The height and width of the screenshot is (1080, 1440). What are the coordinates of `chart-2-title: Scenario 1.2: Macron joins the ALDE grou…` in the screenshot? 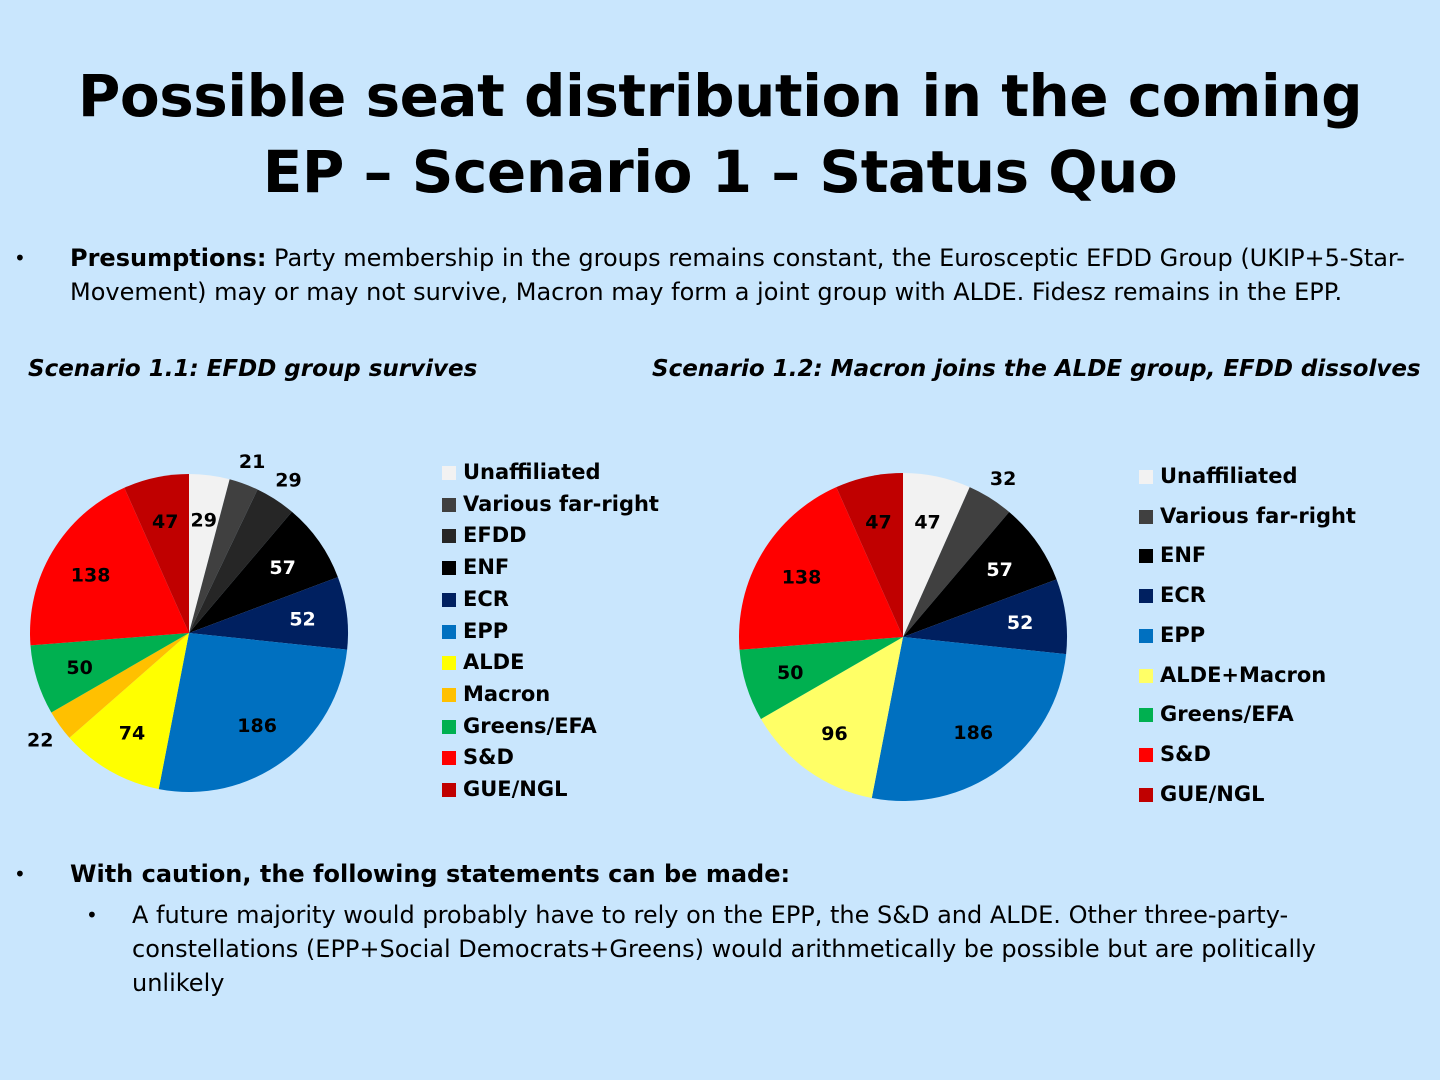 It's located at (1036, 369).